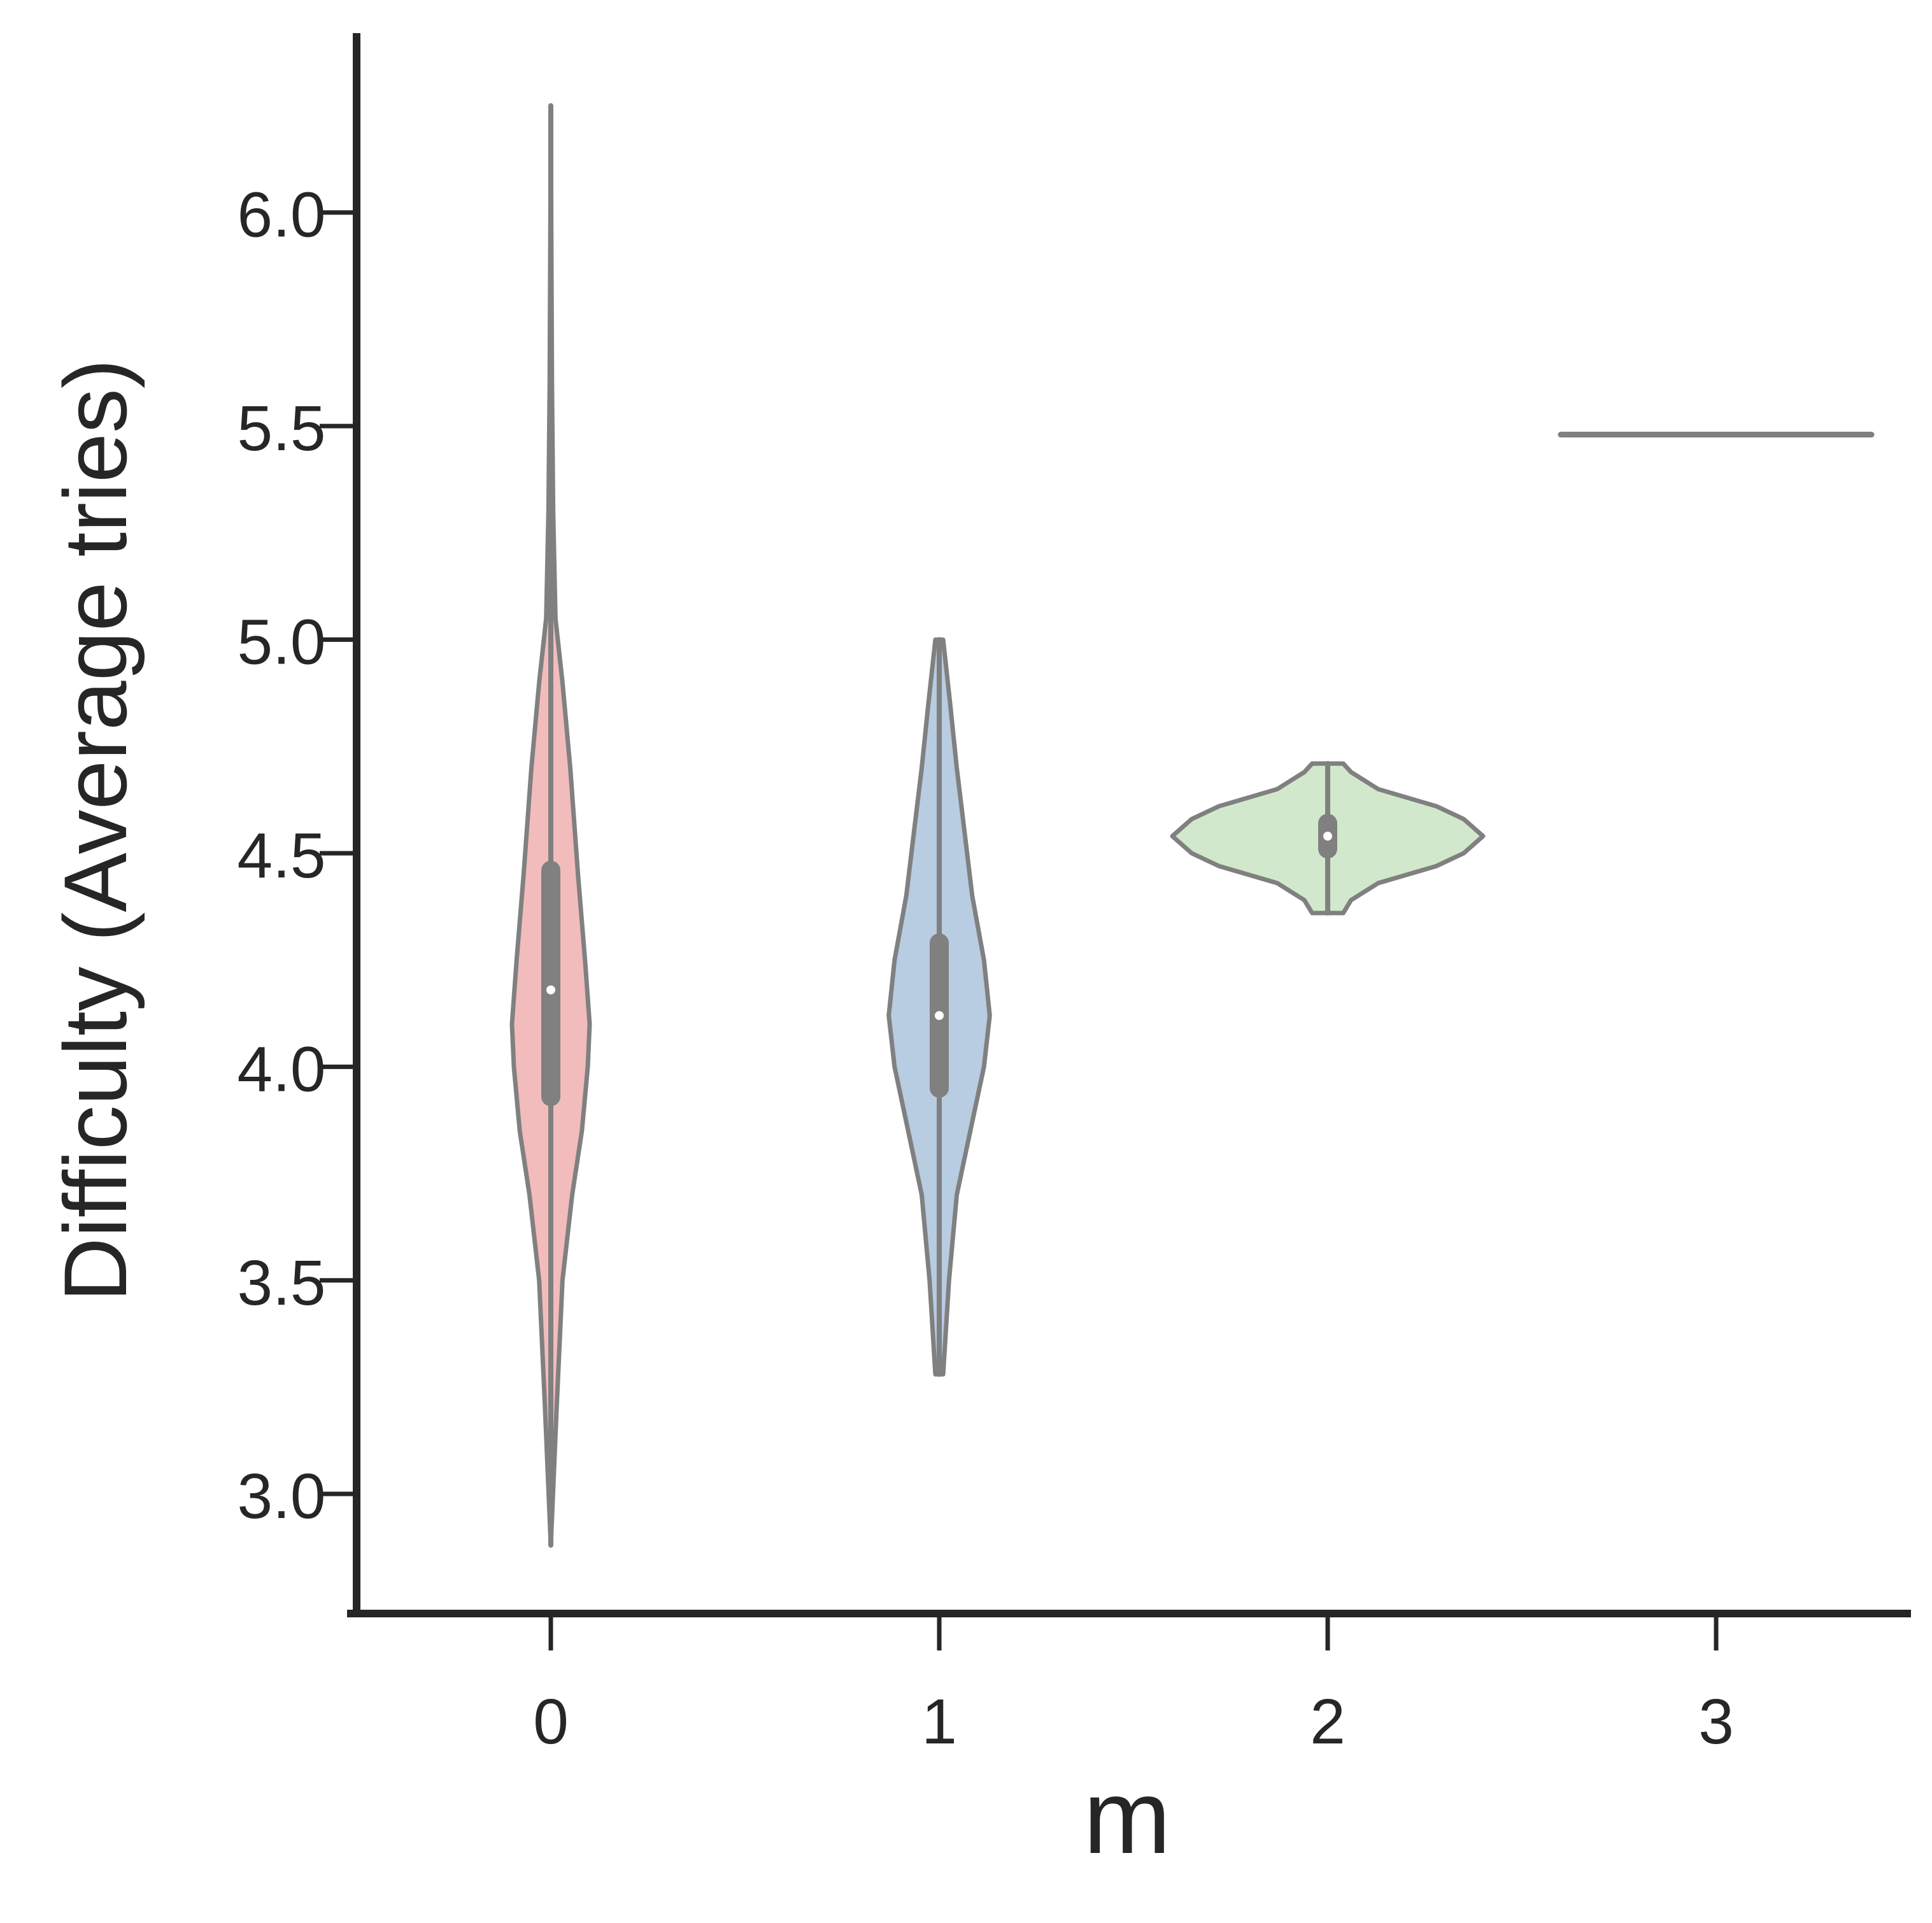  What do you see at coordinates (1328, 1721) in the screenshot?
I see `x-tick-label: 2` at bounding box center [1328, 1721].